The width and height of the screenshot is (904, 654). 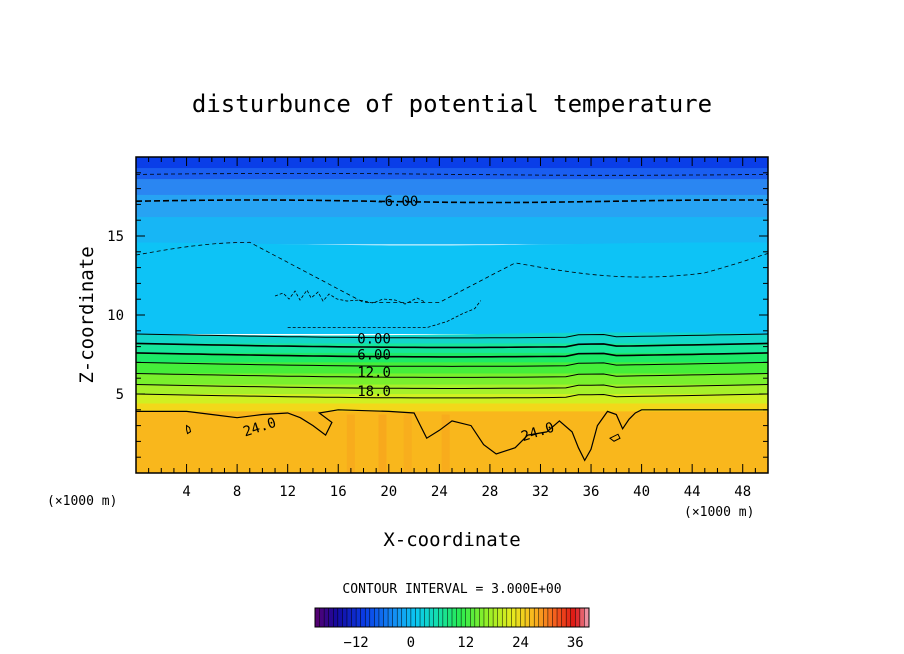 What do you see at coordinates (338, 492) in the screenshot?
I see `x-tick-label: 16` at bounding box center [338, 492].